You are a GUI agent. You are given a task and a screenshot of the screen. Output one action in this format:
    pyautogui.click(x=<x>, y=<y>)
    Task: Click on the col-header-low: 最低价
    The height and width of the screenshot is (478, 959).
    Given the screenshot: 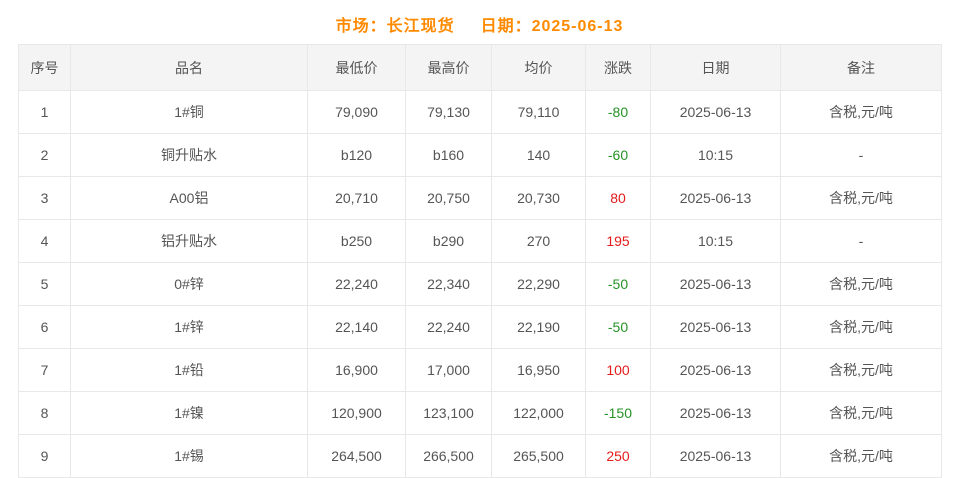 What is the action you would take?
    pyautogui.click(x=356, y=67)
    